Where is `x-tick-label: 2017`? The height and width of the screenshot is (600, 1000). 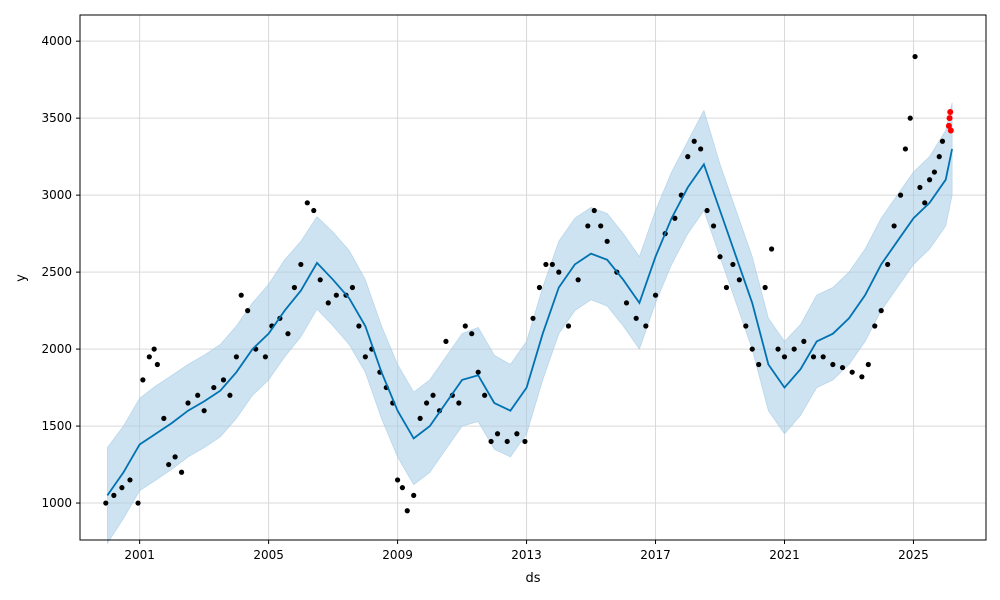
x-tick-label: 2017 is located at coordinates (655, 555).